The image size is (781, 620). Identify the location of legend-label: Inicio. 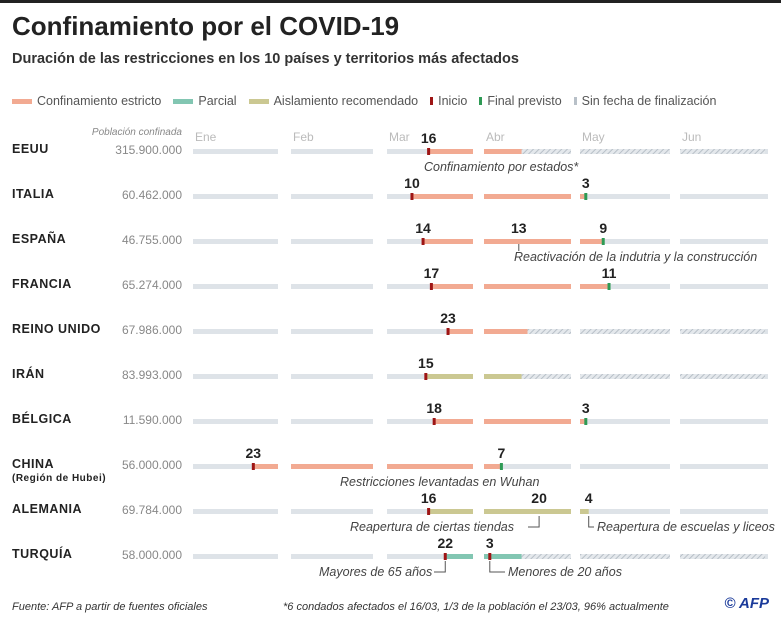
(453, 101).